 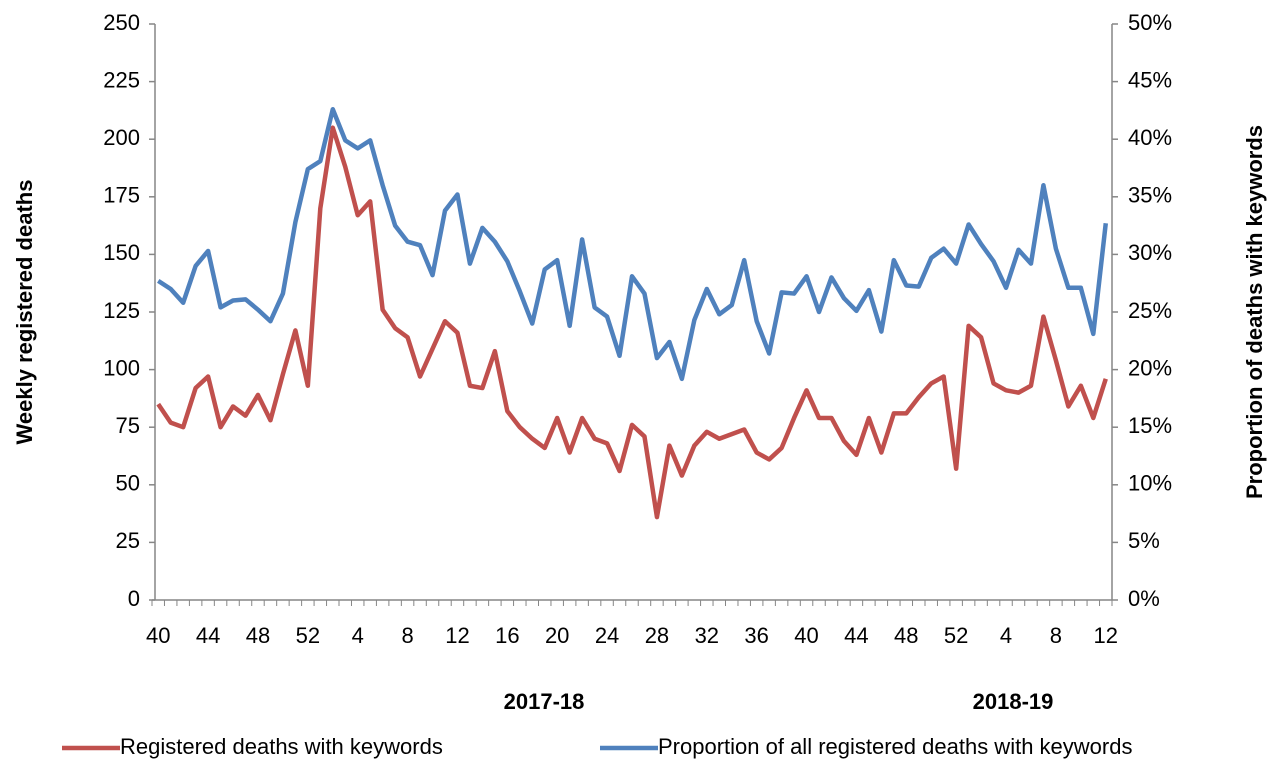 What do you see at coordinates (121, 252) in the screenshot?
I see `y-tick-label: 150` at bounding box center [121, 252].